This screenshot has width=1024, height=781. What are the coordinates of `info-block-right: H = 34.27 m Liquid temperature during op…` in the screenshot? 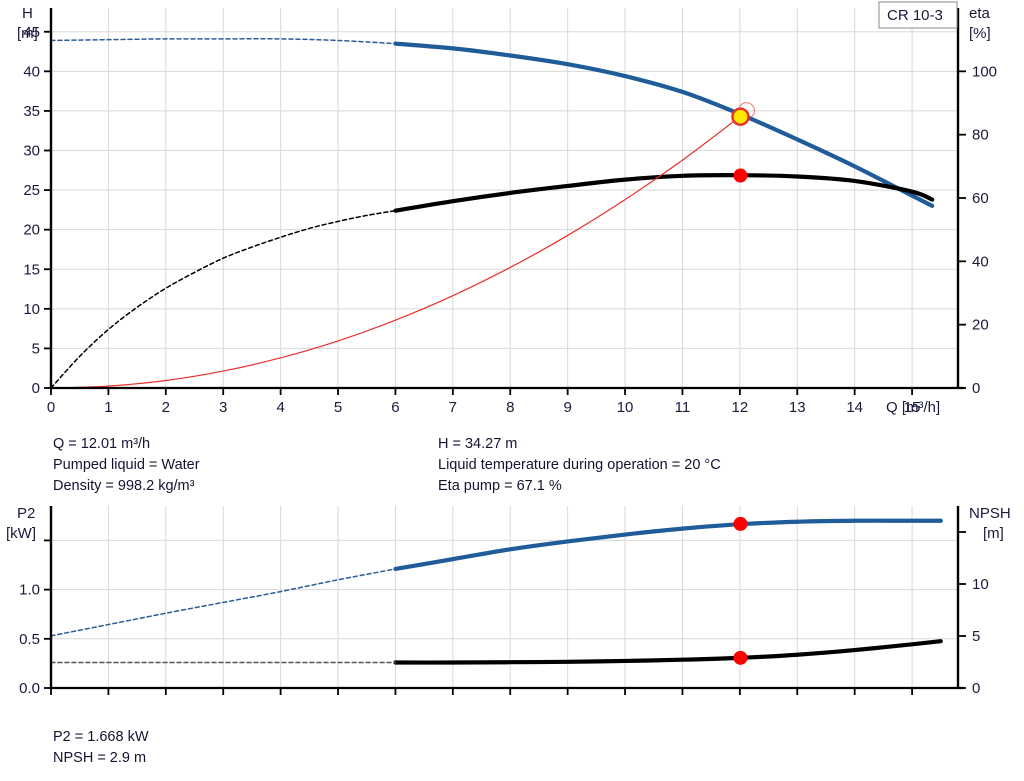 It's located at (579, 465).